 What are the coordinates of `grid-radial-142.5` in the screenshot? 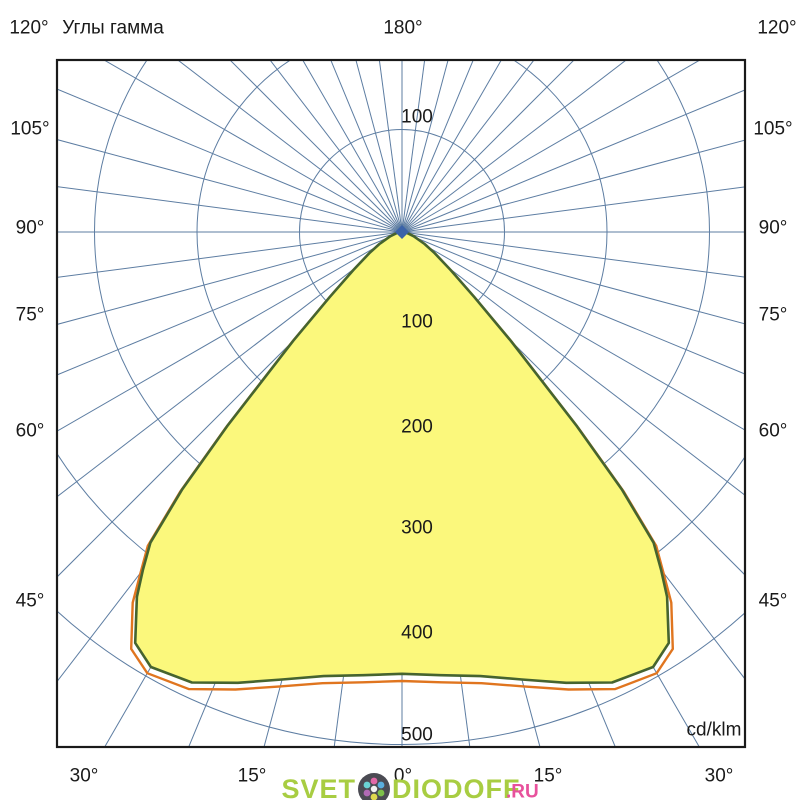 It's located at (468, 146).